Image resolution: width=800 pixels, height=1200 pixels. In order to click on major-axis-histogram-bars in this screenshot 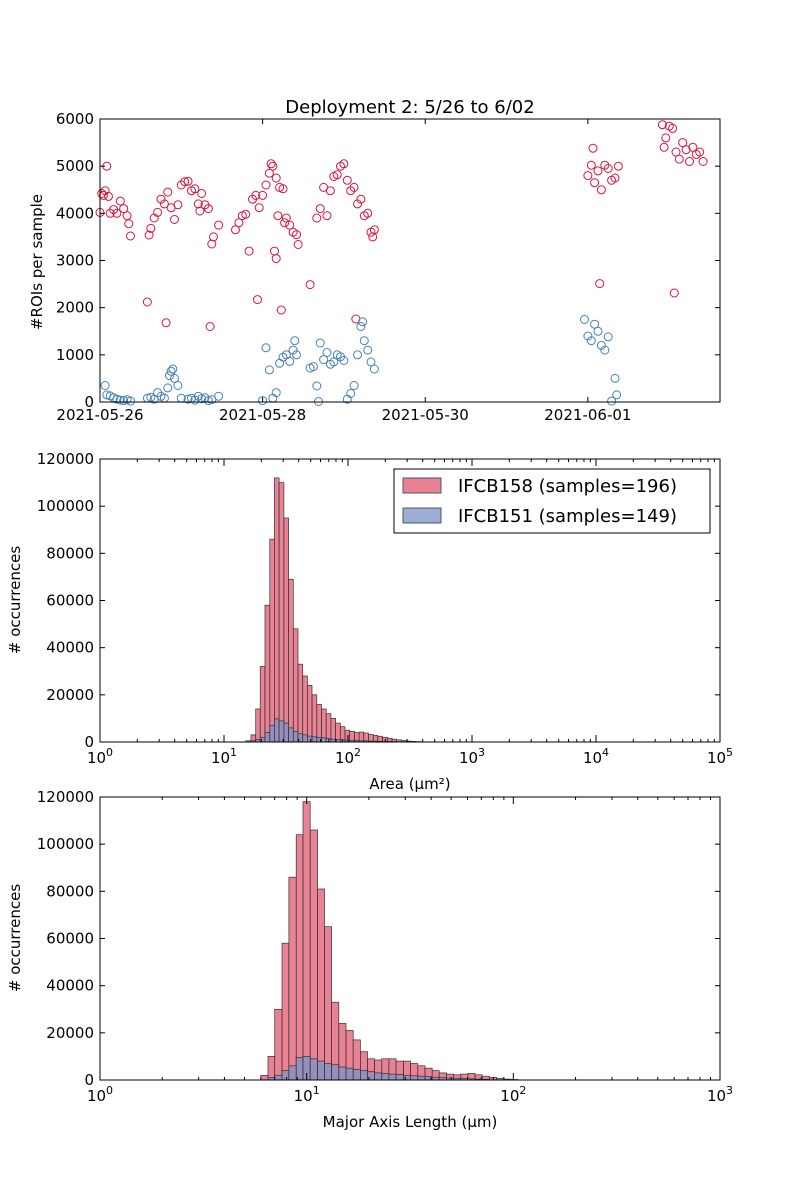, I will do `click(389, 941)`.